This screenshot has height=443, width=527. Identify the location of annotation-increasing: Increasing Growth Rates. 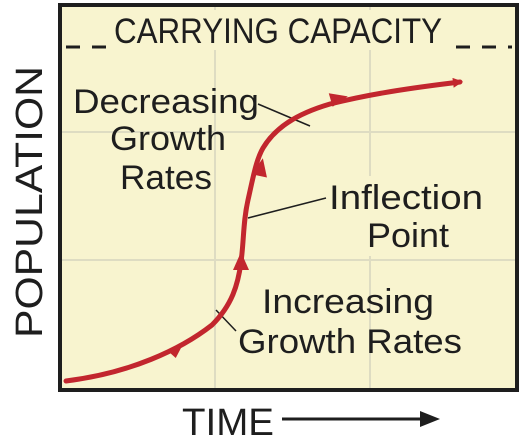
(350, 322).